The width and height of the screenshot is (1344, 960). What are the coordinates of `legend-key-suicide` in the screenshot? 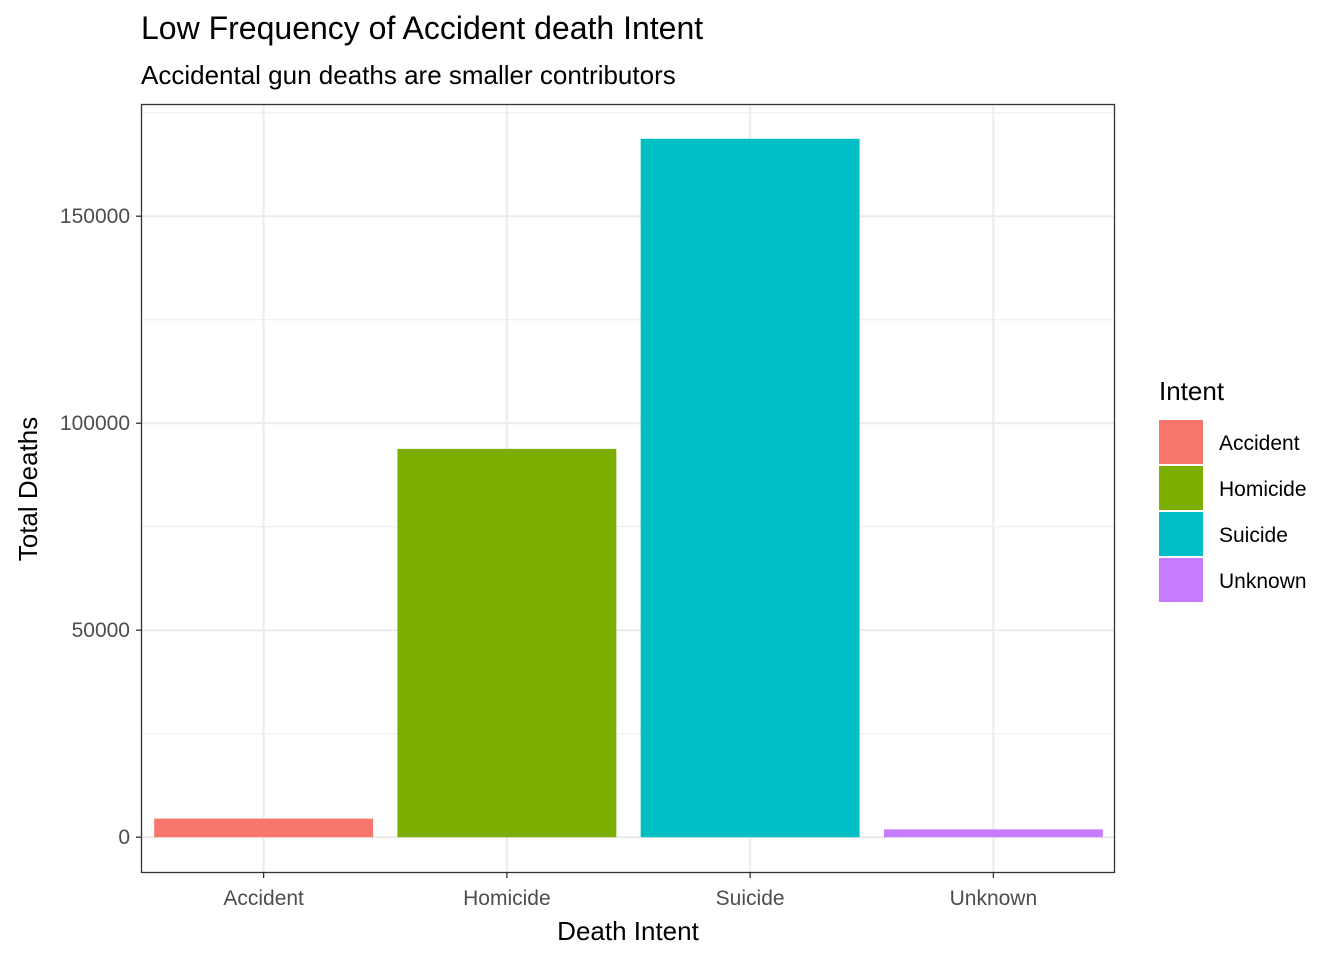 It's located at (1181, 534).